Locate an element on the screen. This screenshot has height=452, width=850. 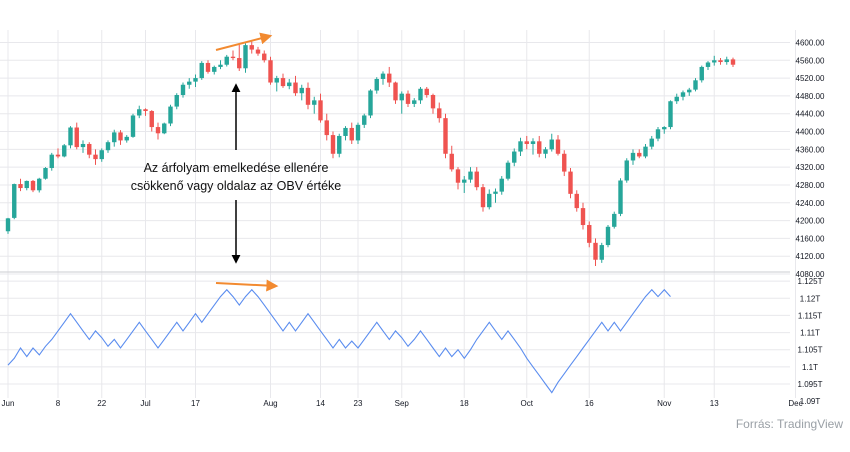
x-tick-label-2: 22 is located at coordinates (101, 403).